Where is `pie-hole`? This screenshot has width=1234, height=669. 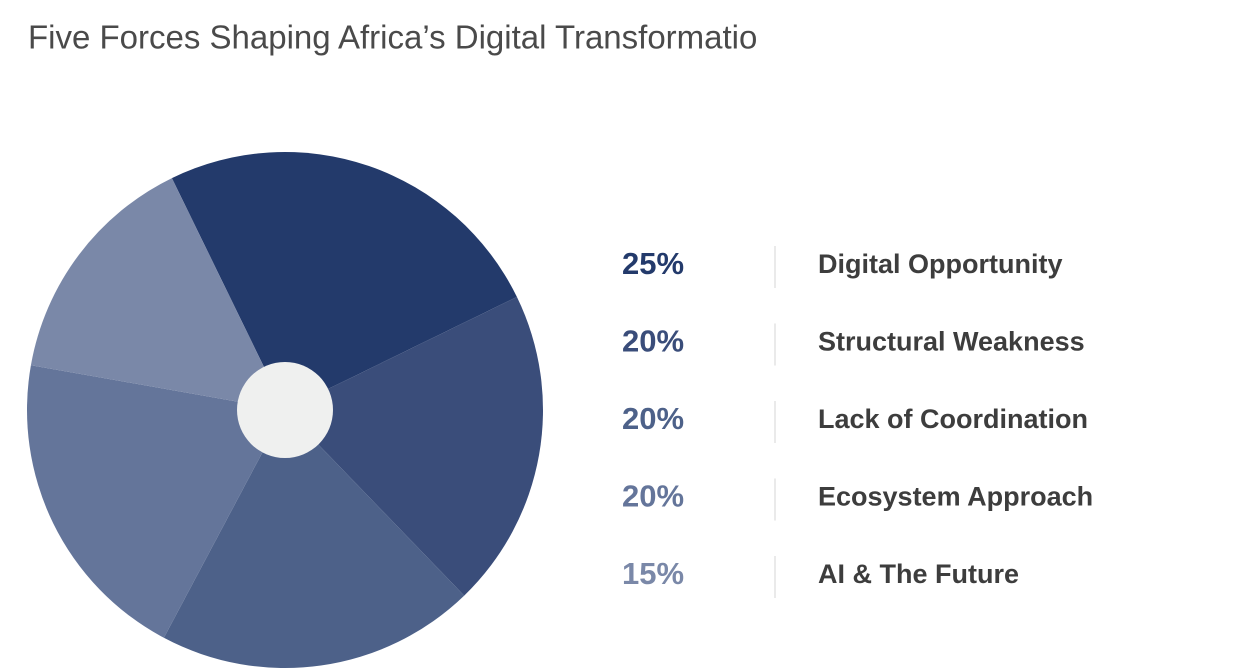 pie-hole is located at coordinates (285, 410).